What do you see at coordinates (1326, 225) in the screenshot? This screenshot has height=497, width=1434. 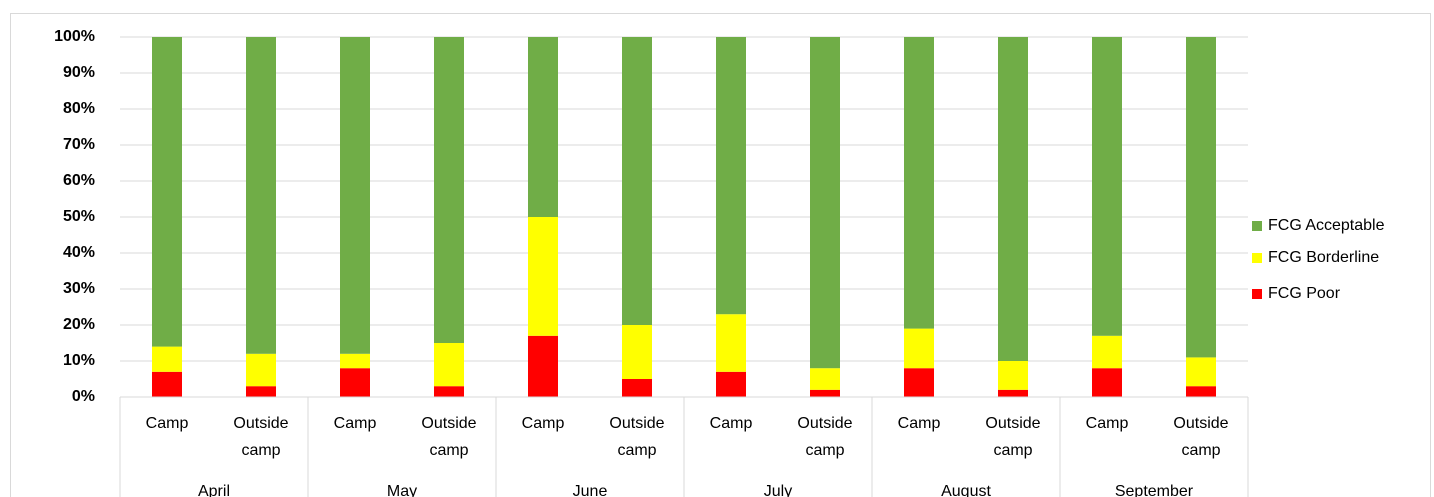 I see `legend-label: FCG Acceptable` at bounding box center [1326, 225].